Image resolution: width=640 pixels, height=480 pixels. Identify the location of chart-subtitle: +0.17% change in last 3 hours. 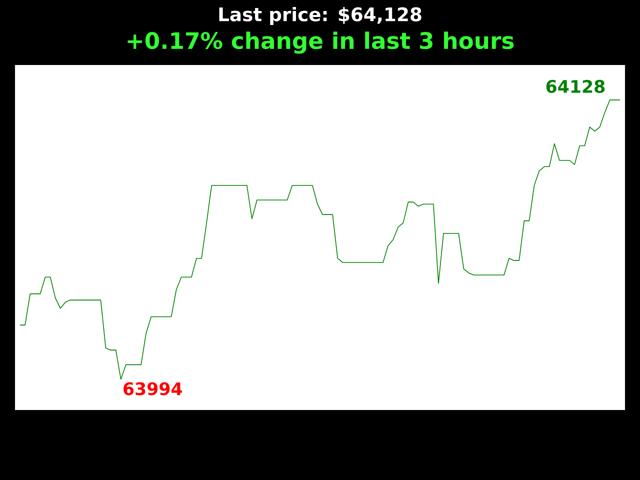
(321, 43).